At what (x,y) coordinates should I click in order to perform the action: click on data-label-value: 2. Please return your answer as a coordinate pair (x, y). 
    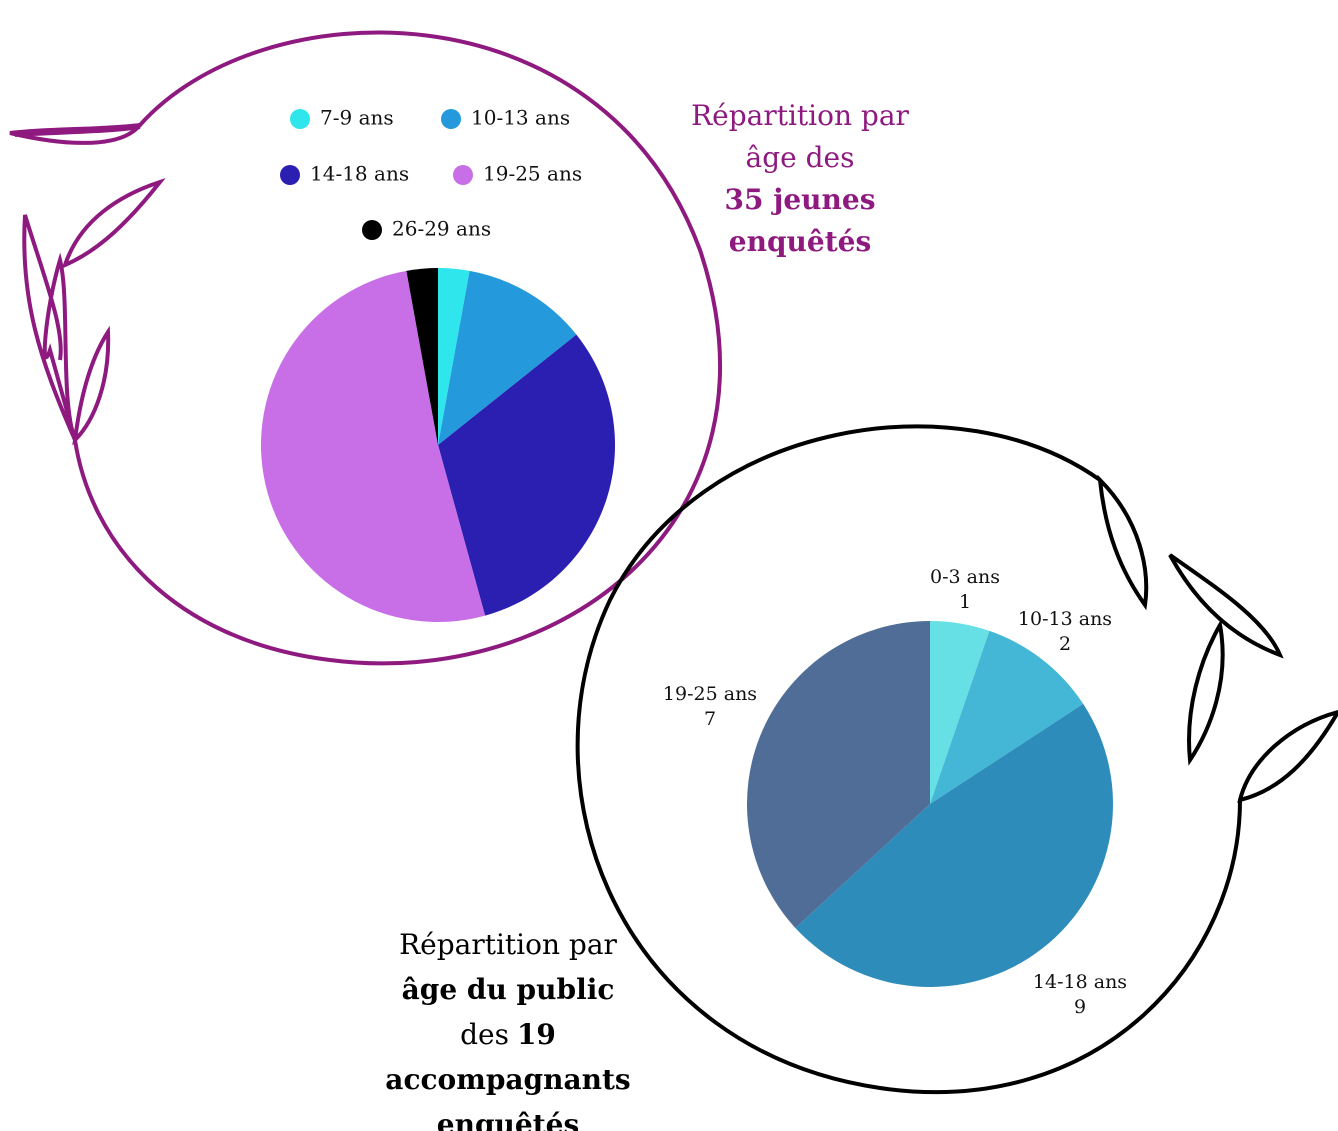
    Looking at the image, I should click on (1065, 644).